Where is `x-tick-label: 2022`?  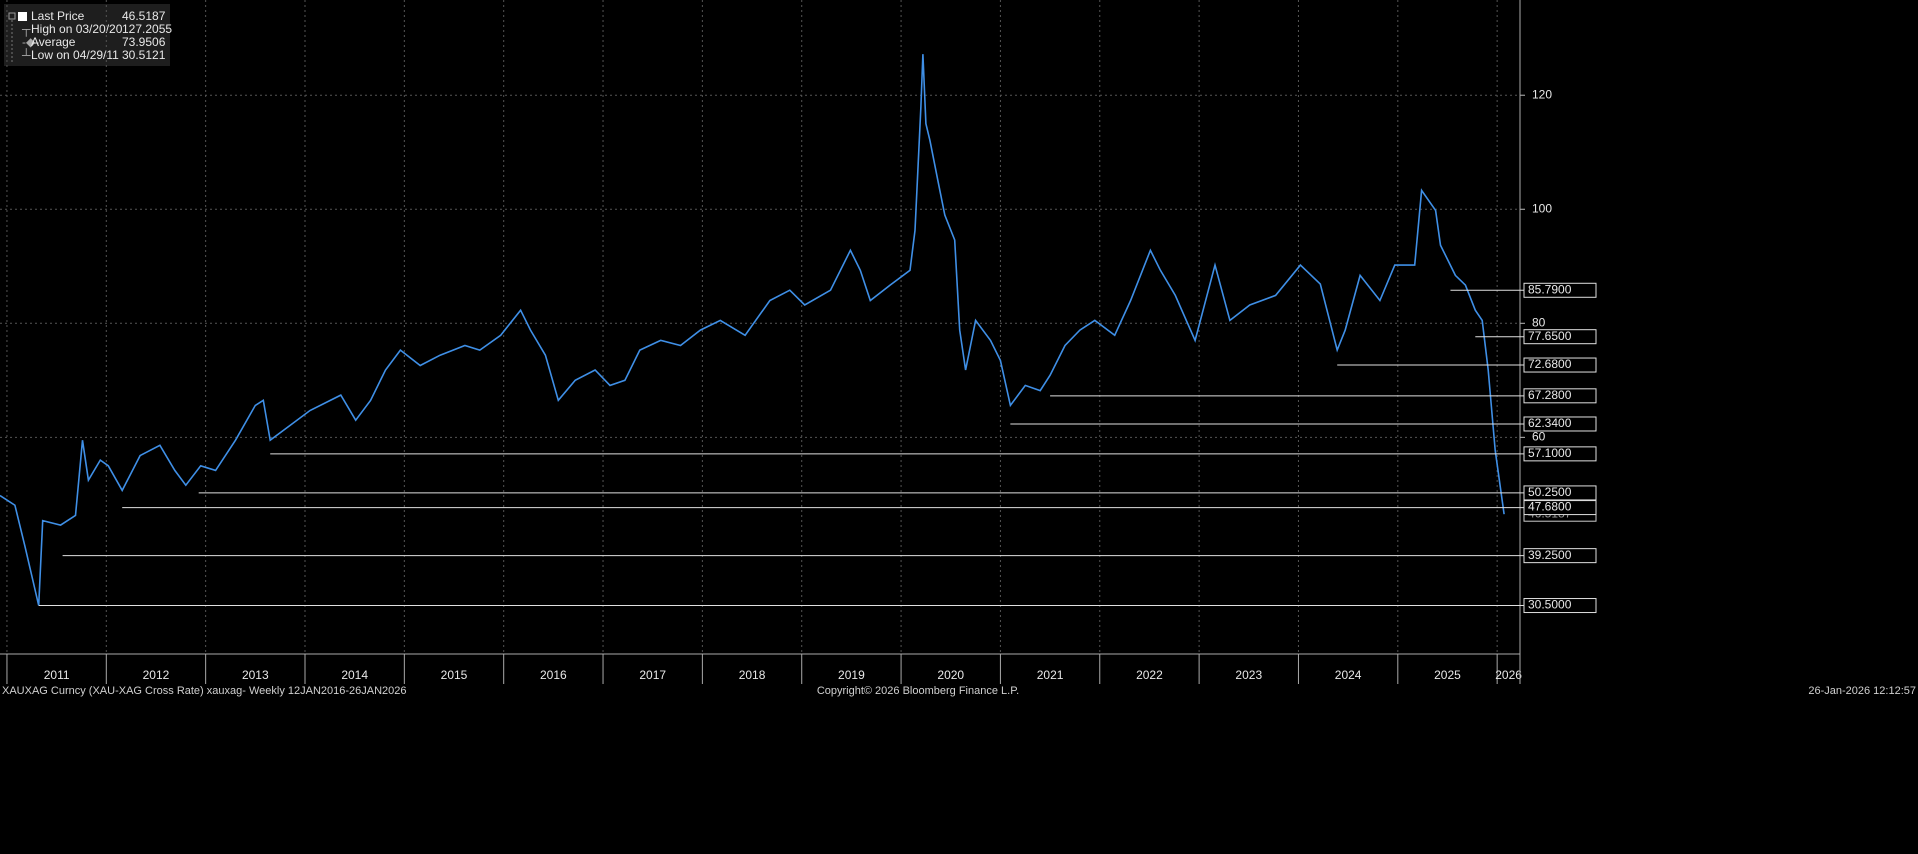 x-tick-label: 2022 is located at coordinates (1149, 675).